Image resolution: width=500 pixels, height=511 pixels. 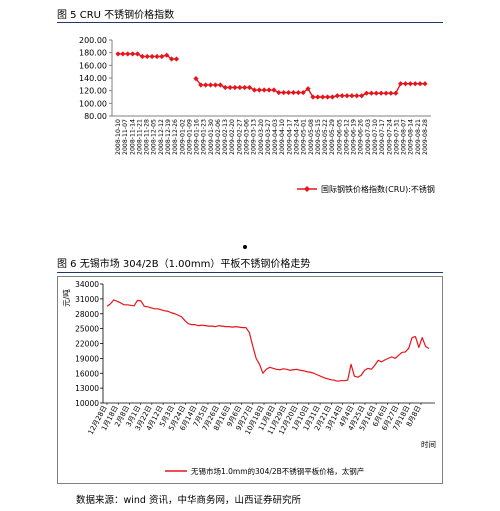 What do you see at coordinates (132, 137) in the screenshot?
I see `f1-x-tick-label: 2008-11-14` at bounding box center [132, 137].